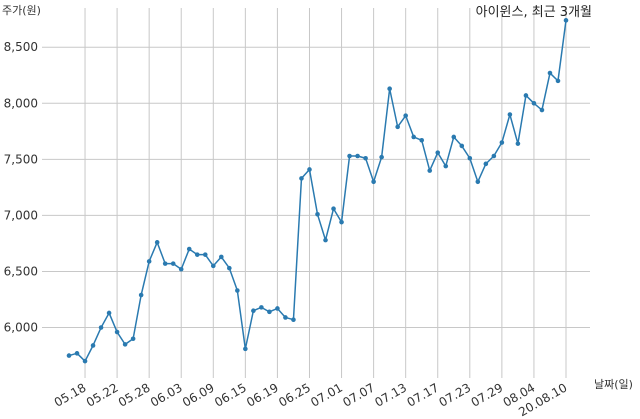  Describe the element at coordinates (134, 394) in the screenshot. I see `x-tick-label: 05.28` at that location.